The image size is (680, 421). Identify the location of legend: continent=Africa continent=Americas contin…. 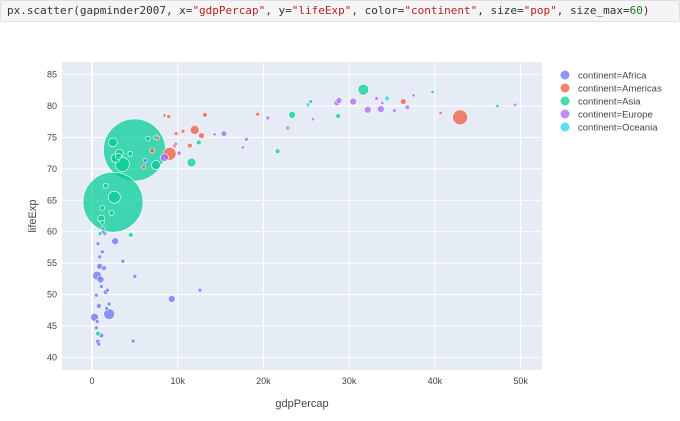
(611, 102).